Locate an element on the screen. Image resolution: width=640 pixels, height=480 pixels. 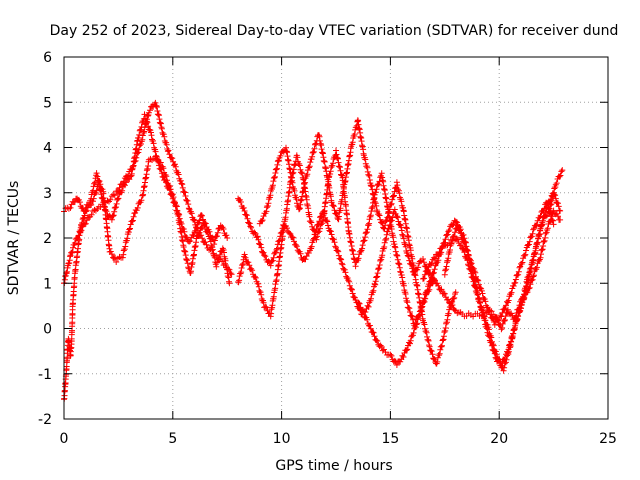
x-tick-label: 20 is located at coordinates (499, 439).